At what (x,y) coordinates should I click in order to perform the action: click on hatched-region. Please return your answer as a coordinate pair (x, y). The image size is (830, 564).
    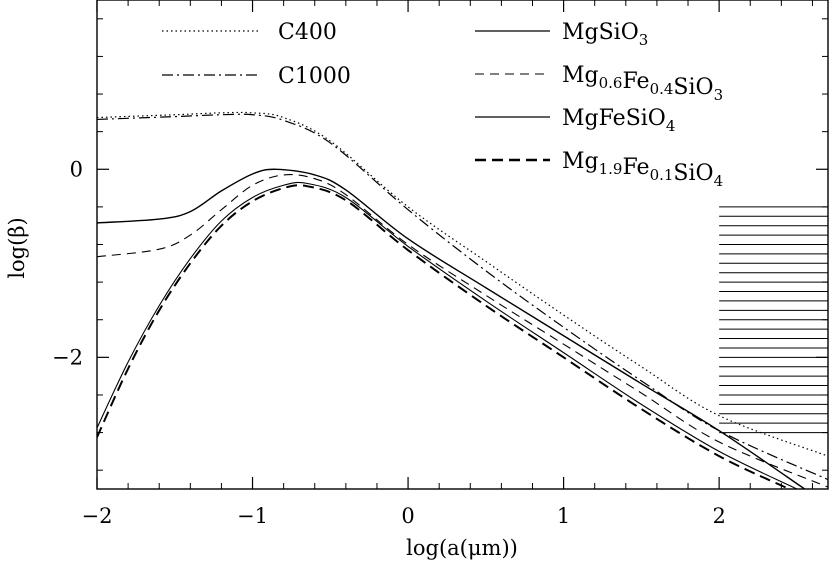
    Looking at the image, I should click on (773, 320).